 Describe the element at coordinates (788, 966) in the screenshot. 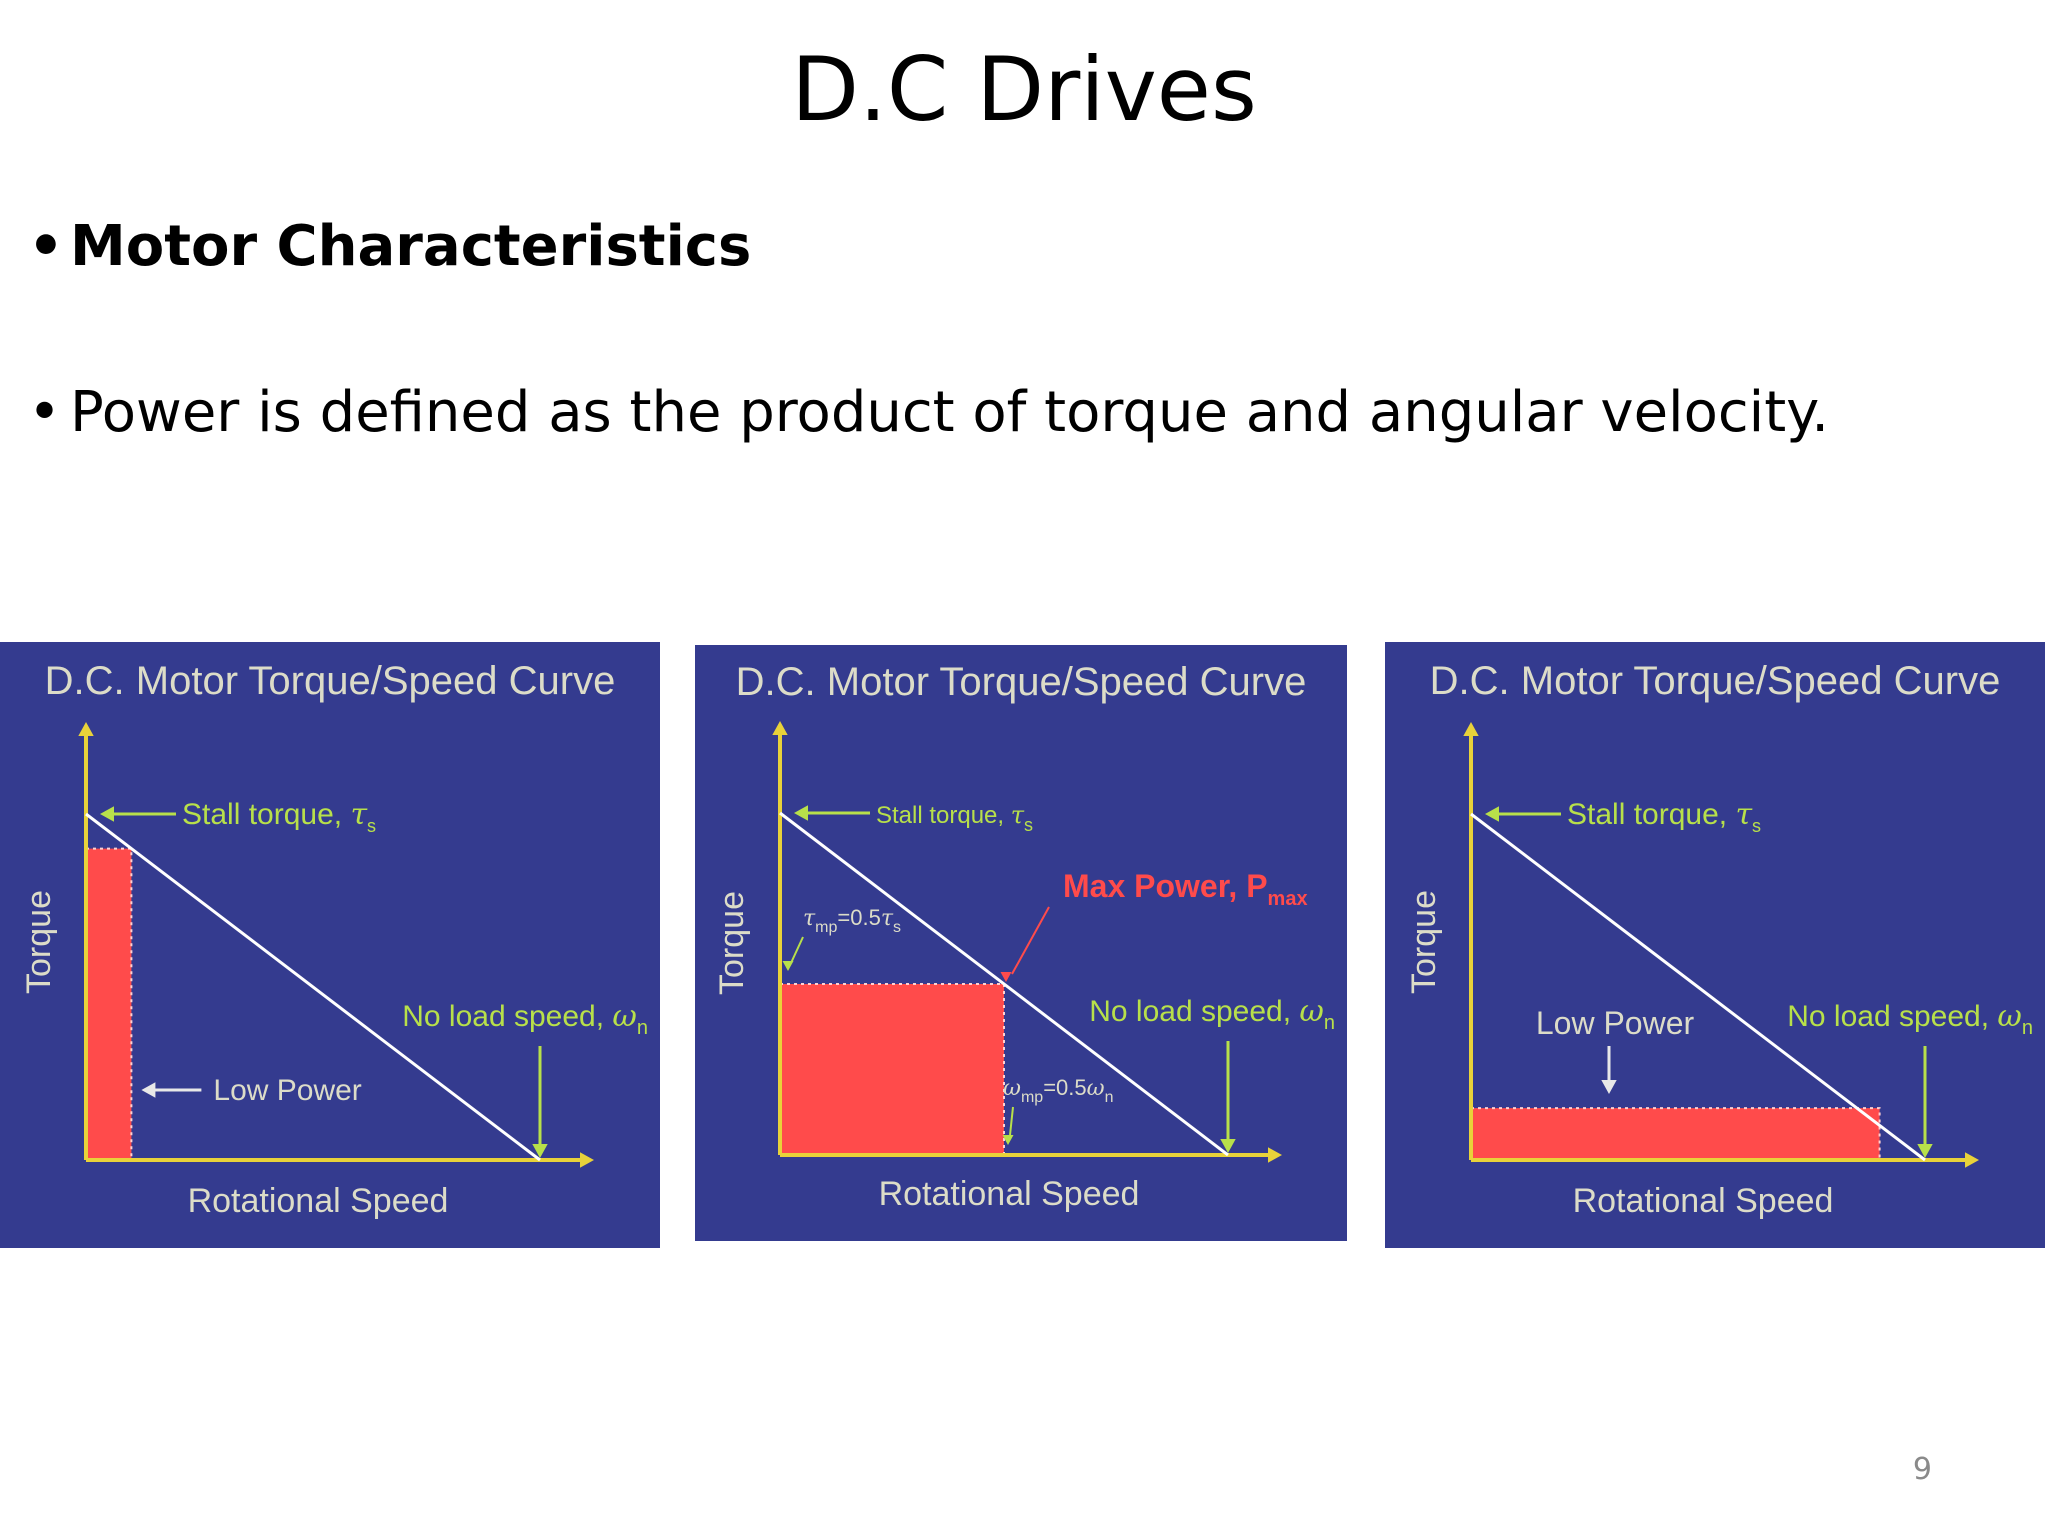

I see `tau-mp-arrow` at that location.